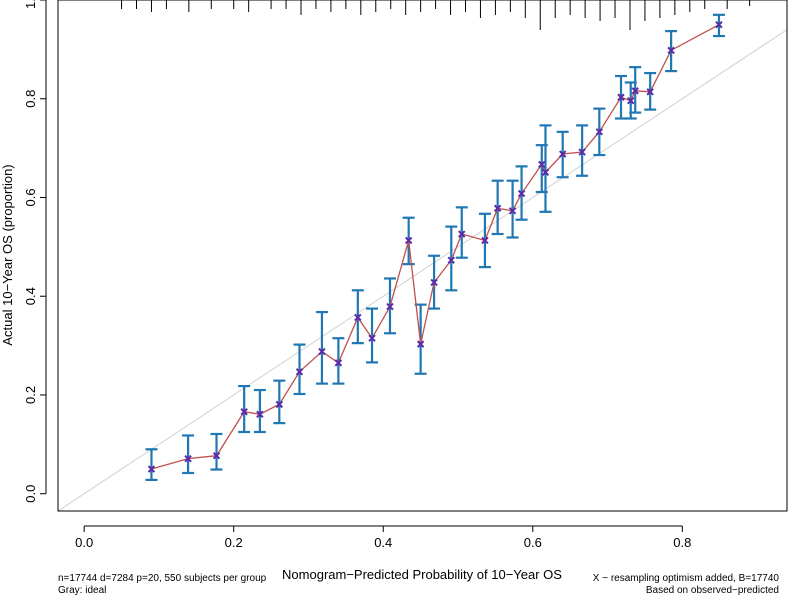 Image resolution: width=788 pixels, height=598 pixels. What do you see at coordinates (383, 542) in the screenshot?
I see `x-tick-label: 0.4` at bounding box center [383, 542].